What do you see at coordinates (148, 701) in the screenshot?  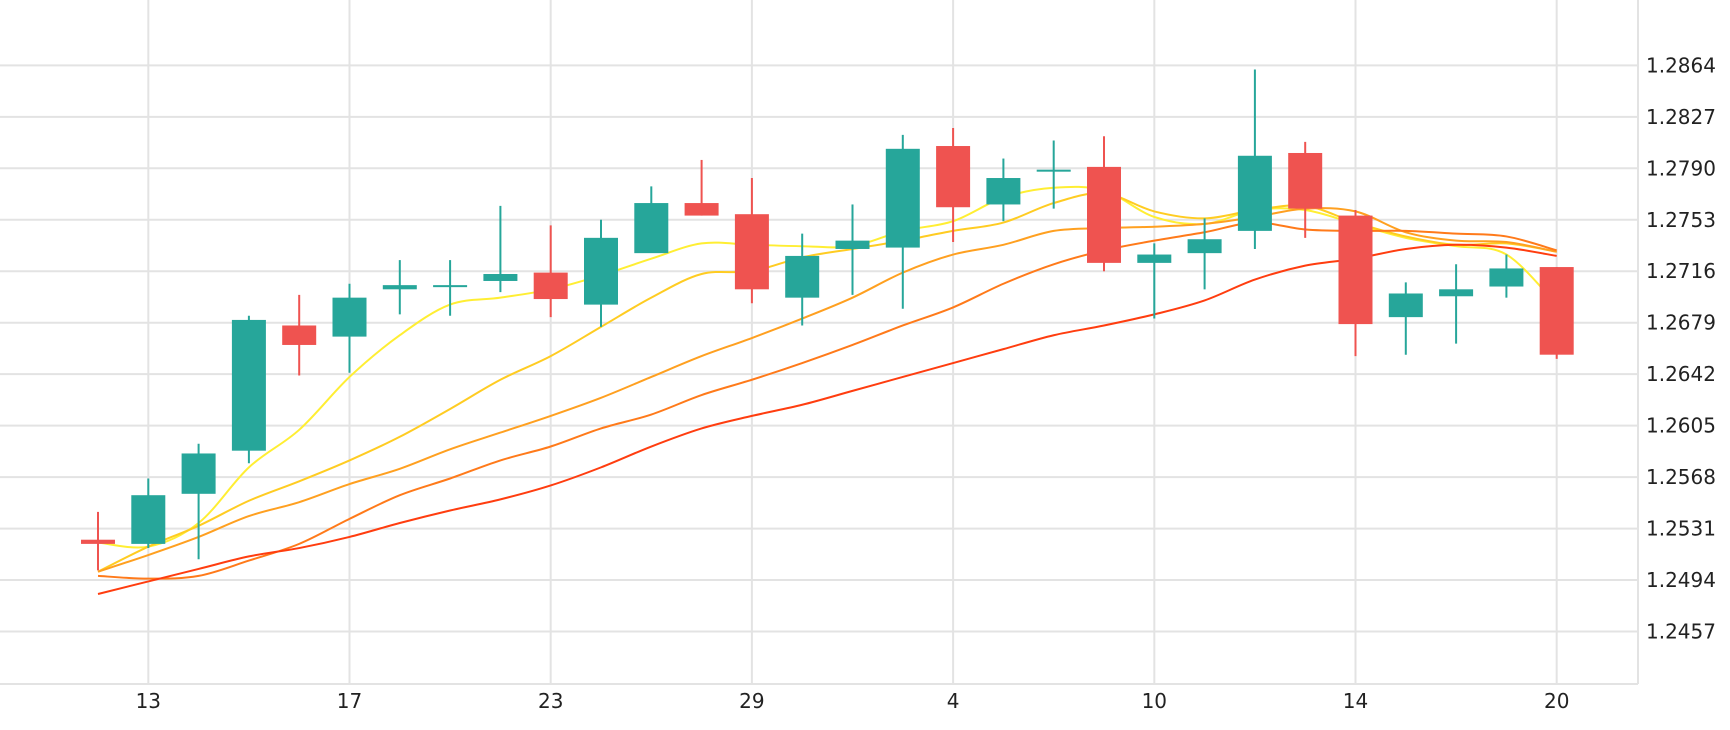 I see `x-tick-label: 13` at bounding box center [148, 701].